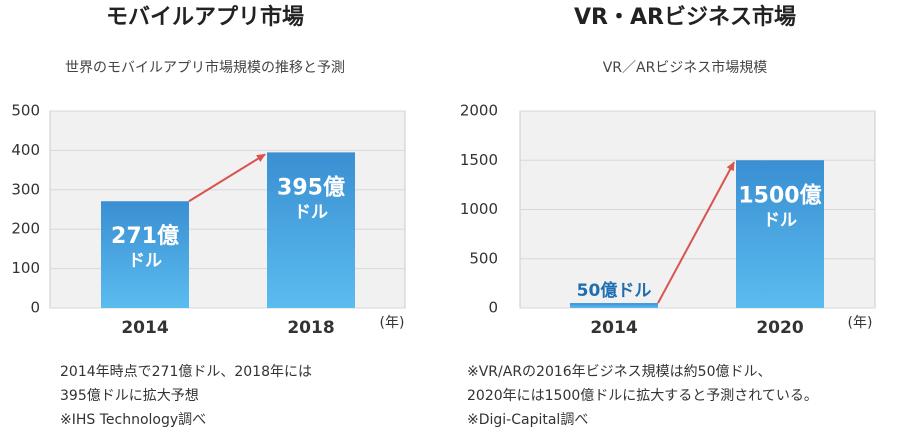  Describe the element at coordinates (479, 111) in the screenshot. I see `y-tick-label: 2000` at that location.